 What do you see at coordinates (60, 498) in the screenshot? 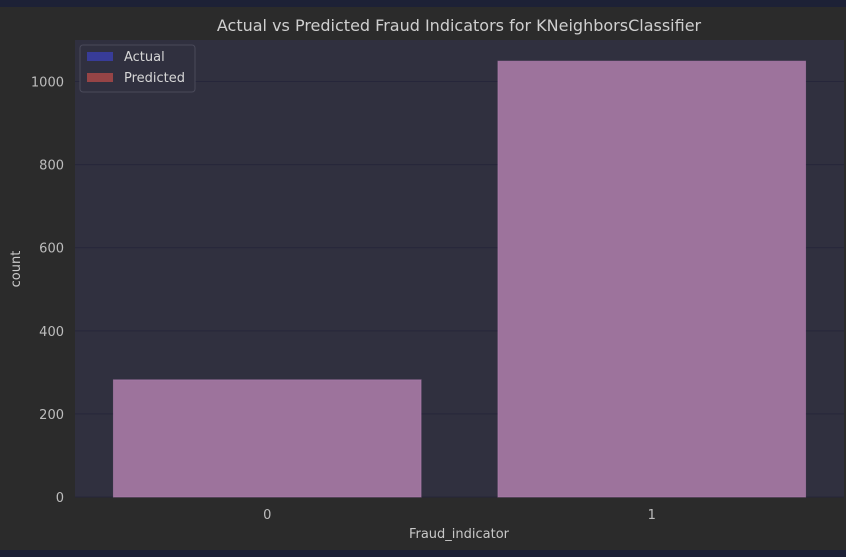
I see `y-tick-label: 0` at bounding box center [60, 498].